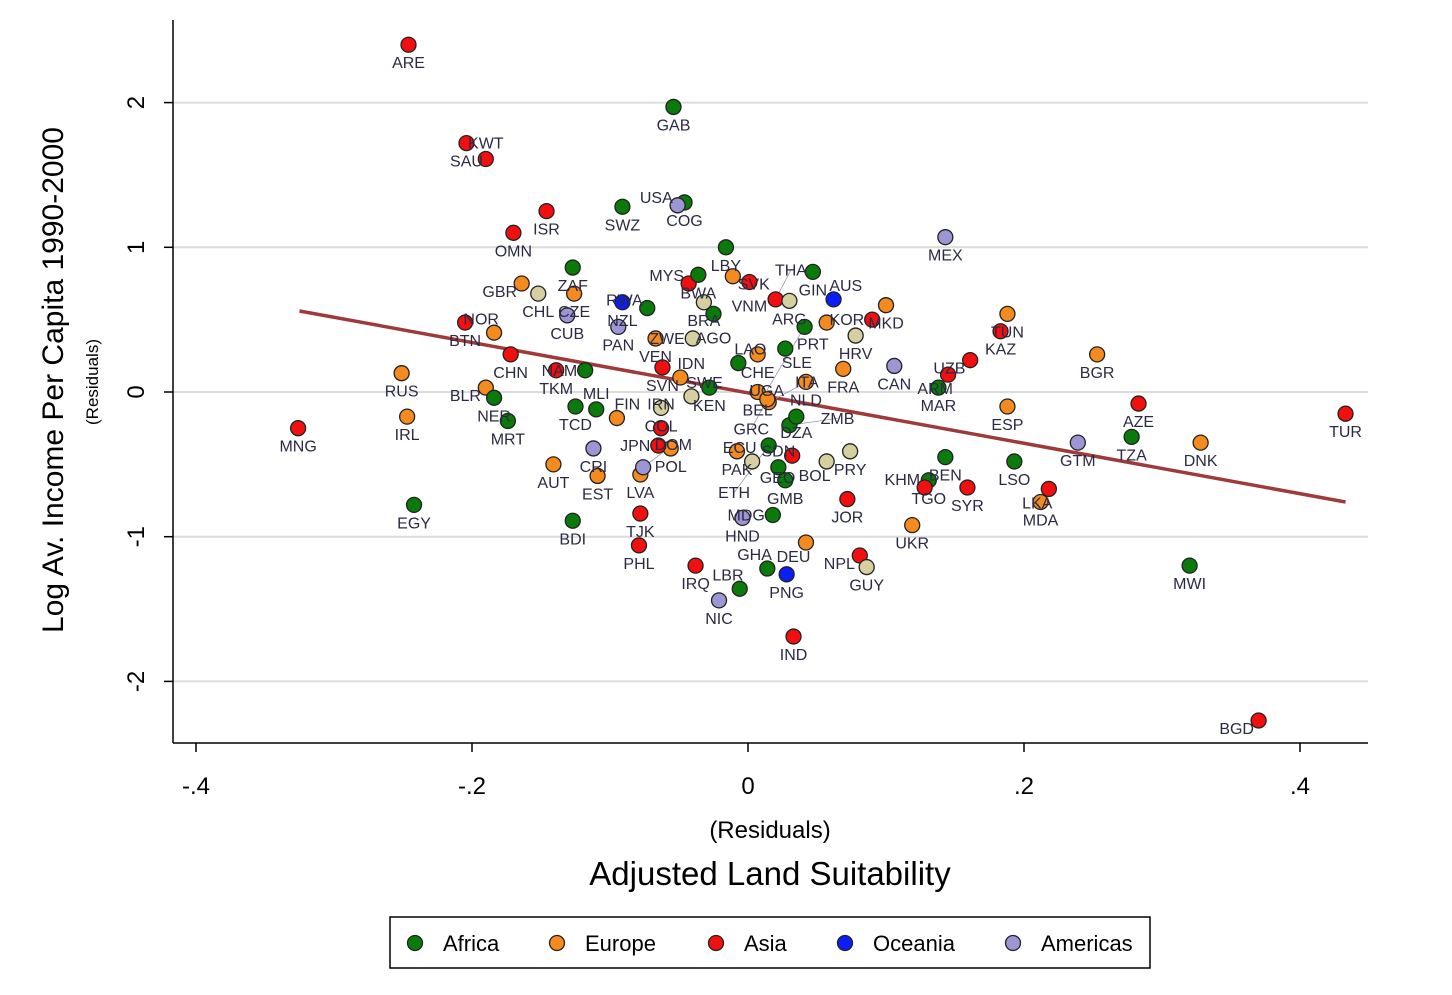  What do you see at coordinates (136, 681) in the screenshot?
I see `y-tick-label: -2` at bounding box center [136, 681].